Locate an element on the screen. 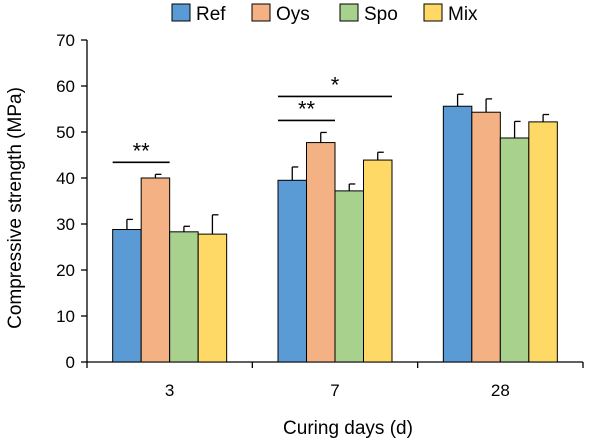 The height and width of the screenshot is (444, 597). legend: Ref Oys Spo Mix is located at coordinates (324, 14).